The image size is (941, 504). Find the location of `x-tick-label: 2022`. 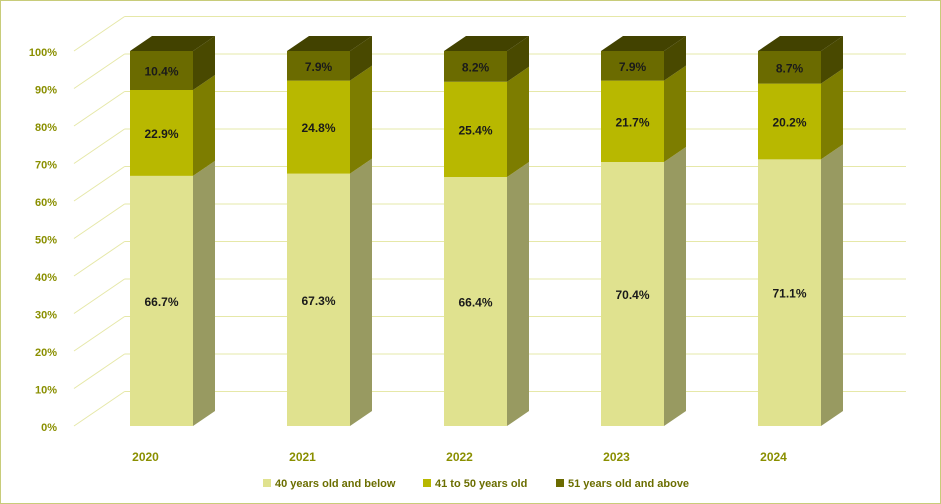

x-tick-label: 2022 is located at coordinates (459, 457).